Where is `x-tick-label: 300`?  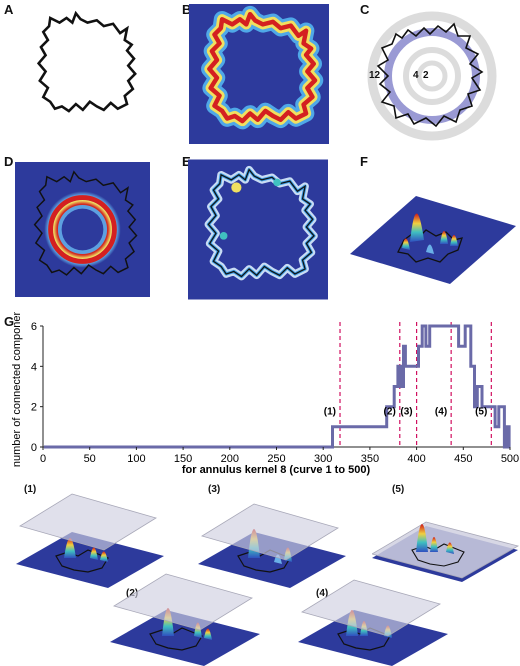
x-tick-label: 300 is located at coordinates (323, 459).